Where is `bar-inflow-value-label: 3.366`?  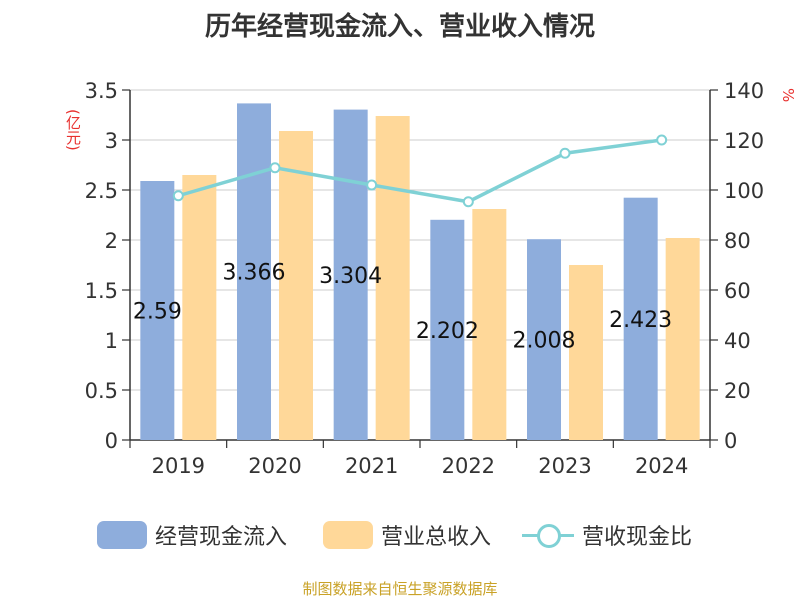 bar-inflow-value-label: 3.366 is located at coordinates (254, 273).